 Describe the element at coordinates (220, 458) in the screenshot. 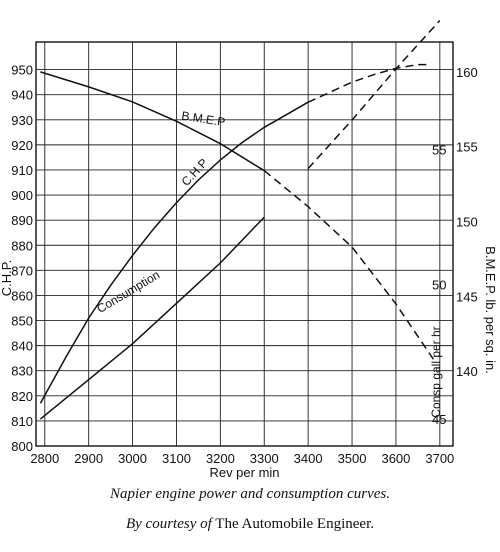

I see `x-tick-label: 3200` at that location.